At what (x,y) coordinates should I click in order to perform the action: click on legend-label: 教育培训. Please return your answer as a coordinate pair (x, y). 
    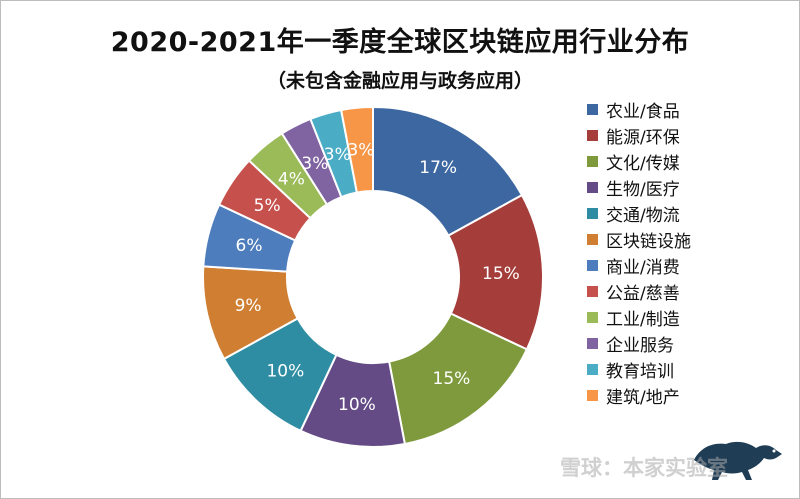
    Looking at the image, I should click on (640, 371).